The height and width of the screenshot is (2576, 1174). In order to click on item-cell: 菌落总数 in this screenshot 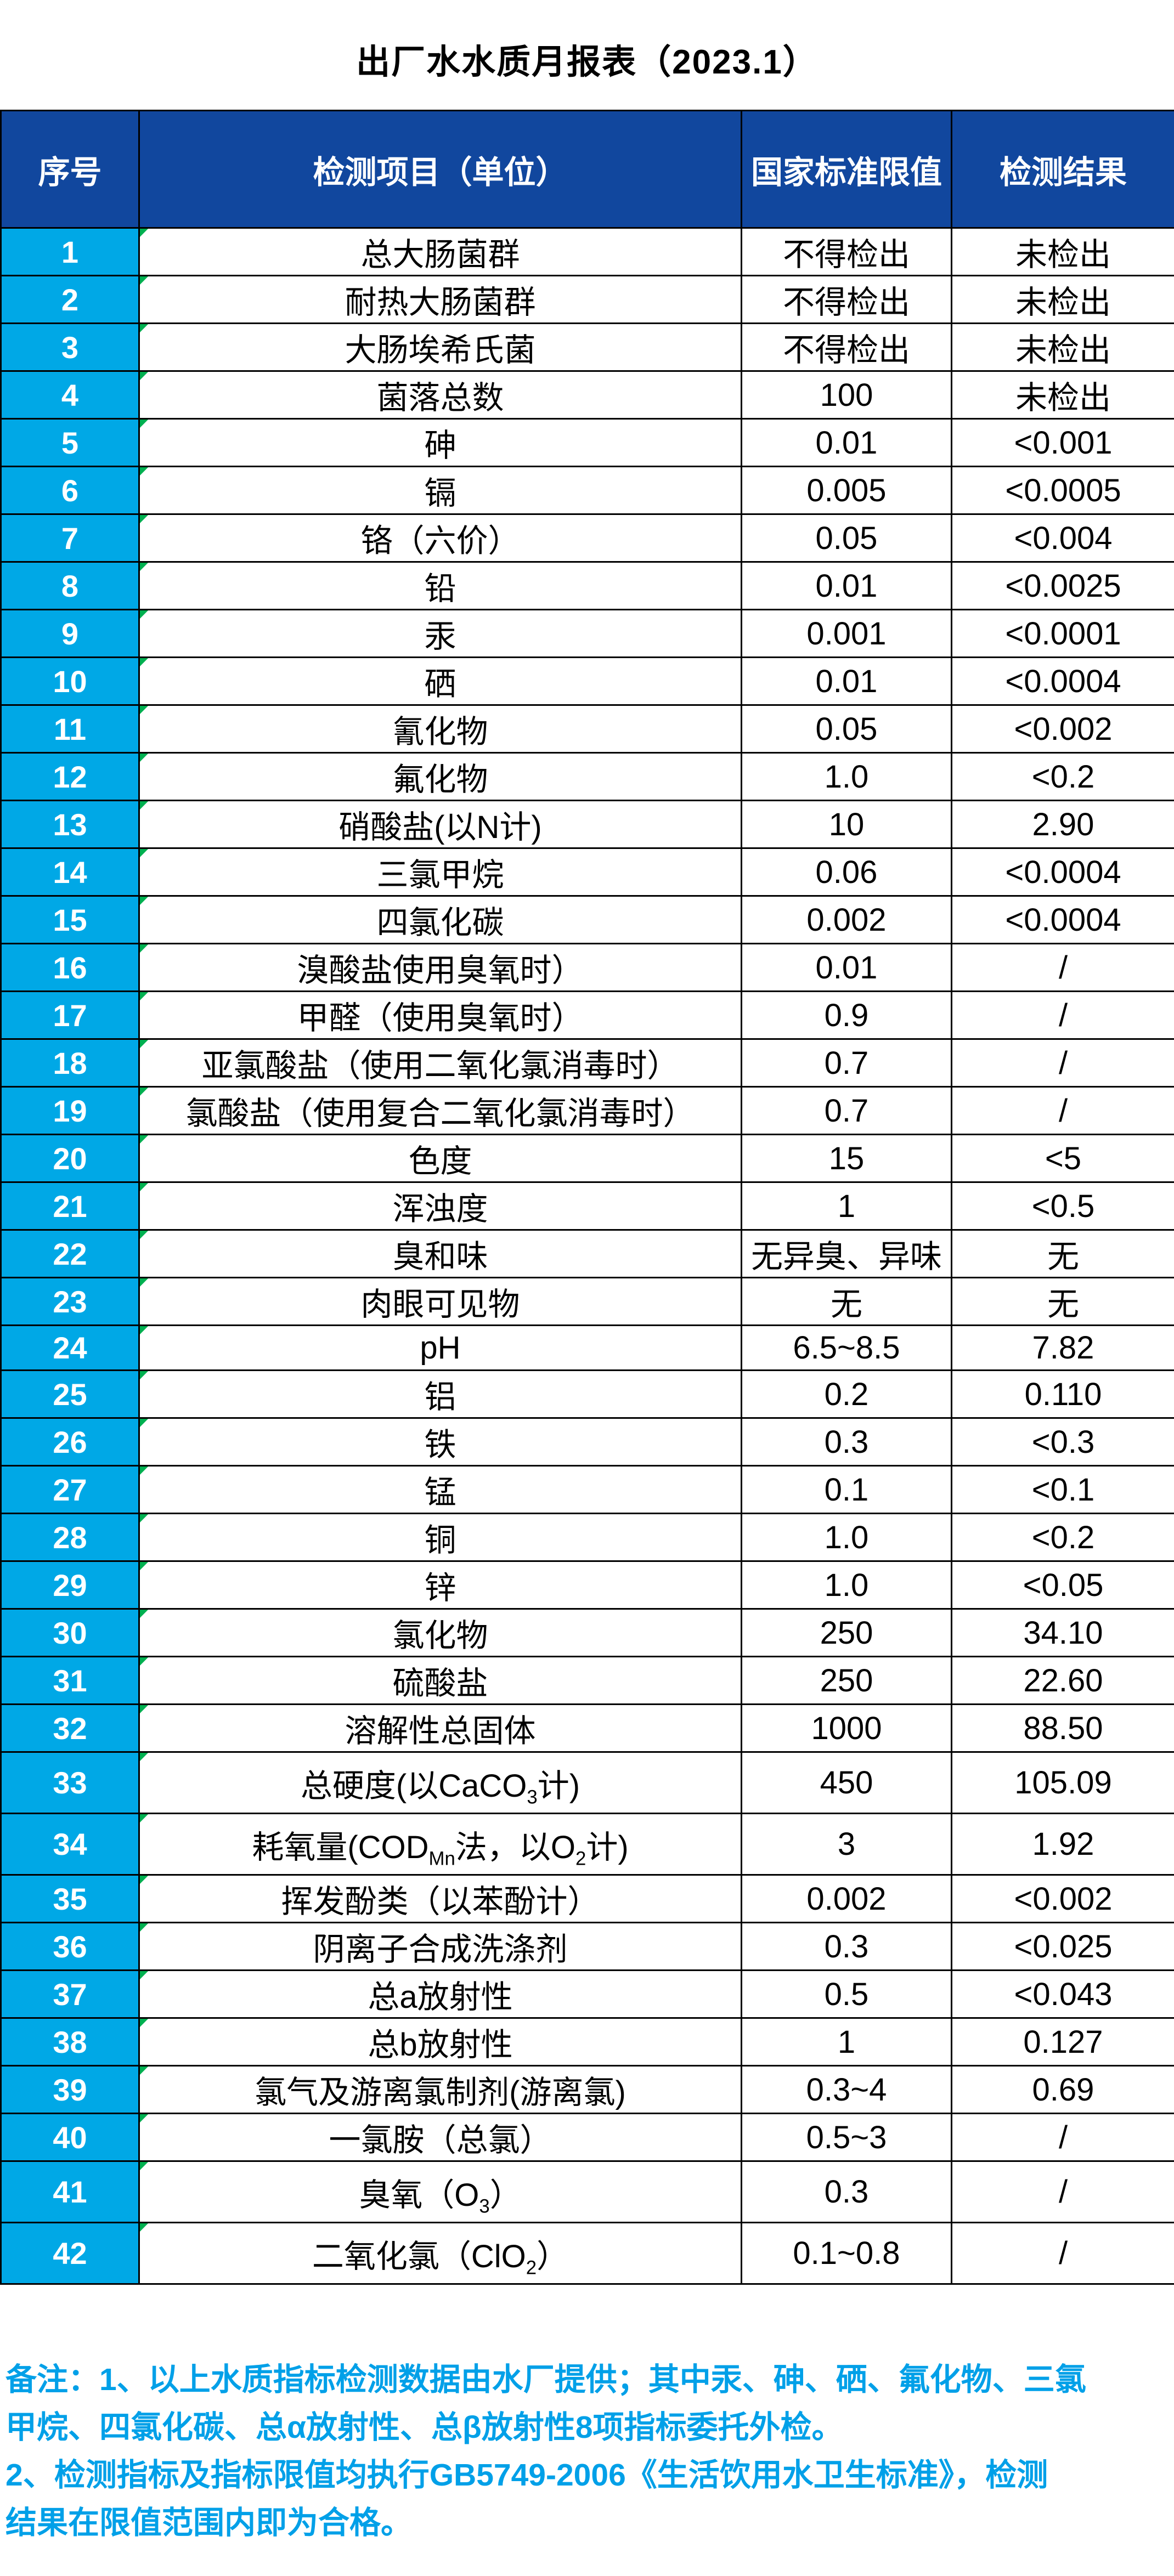, I will do `click(440, 395)`.